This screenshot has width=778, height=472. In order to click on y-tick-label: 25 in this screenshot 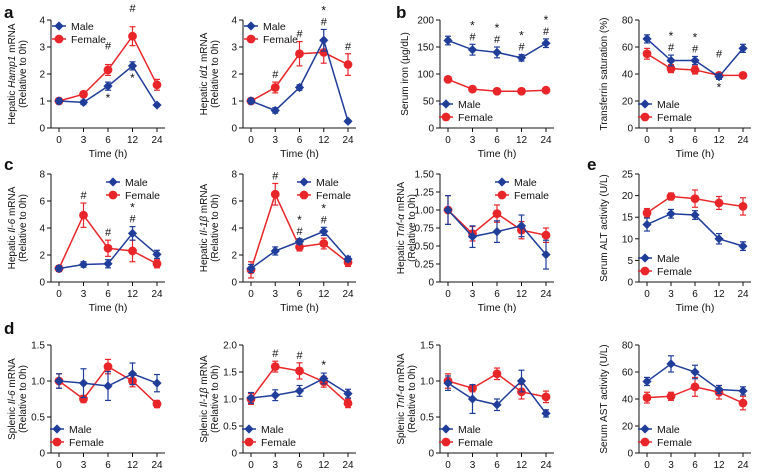, I will do `click(628, 175)`.